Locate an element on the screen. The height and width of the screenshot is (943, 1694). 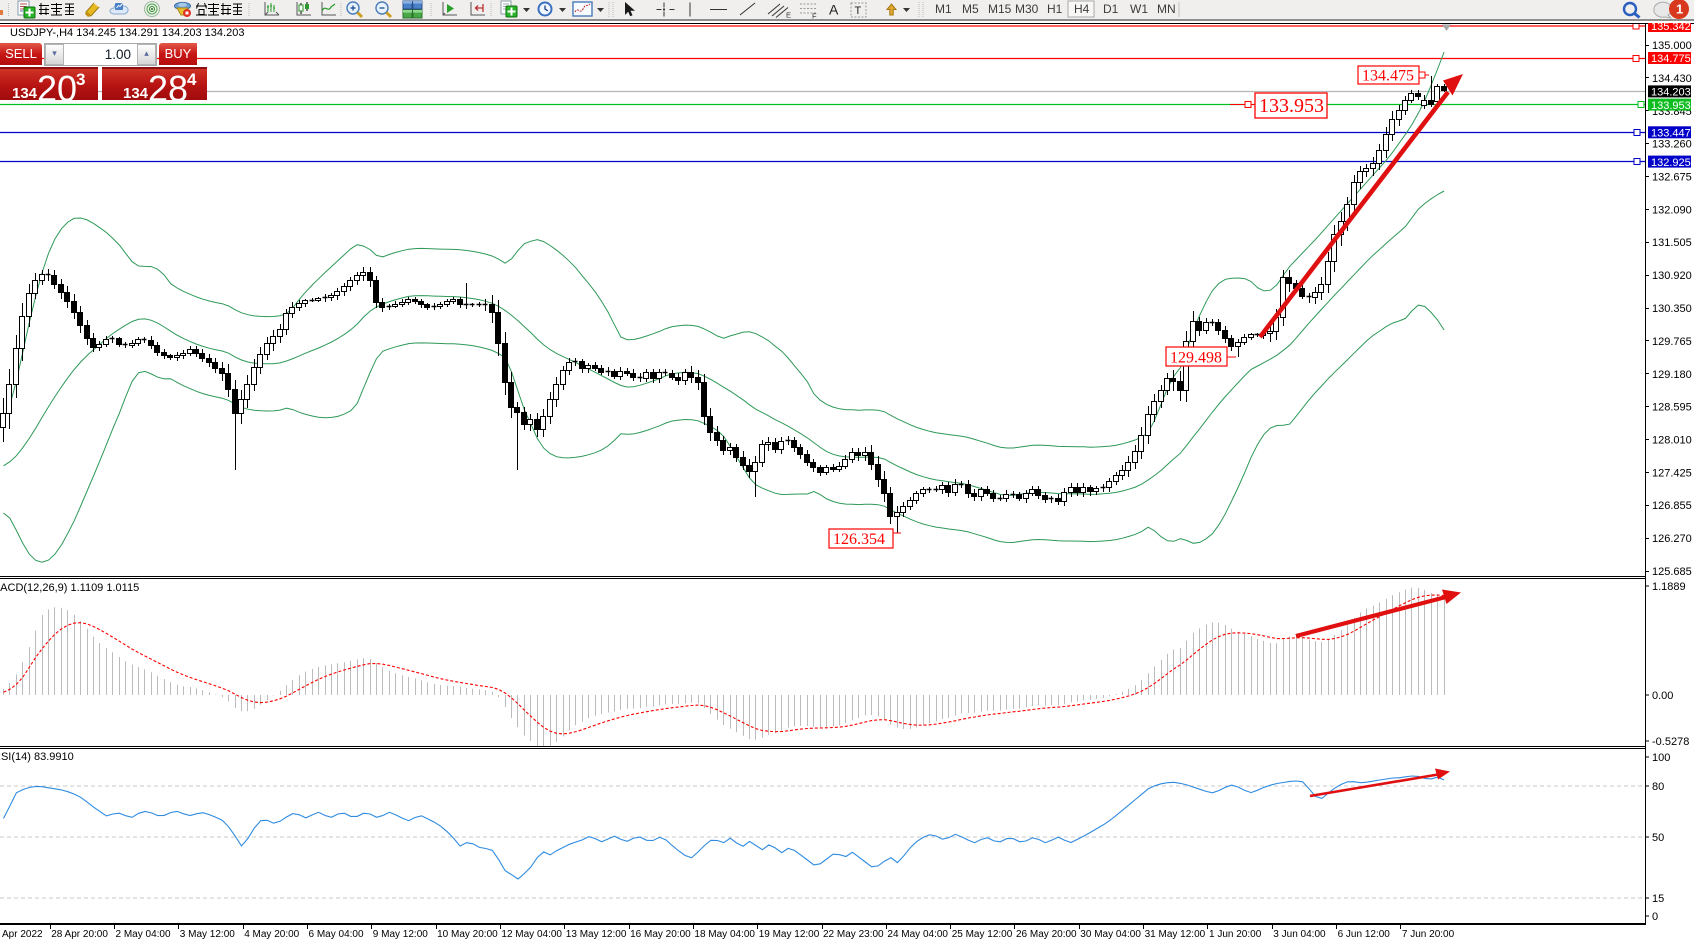
svg-text: 131.505 is located at coordinates (1672, 243).